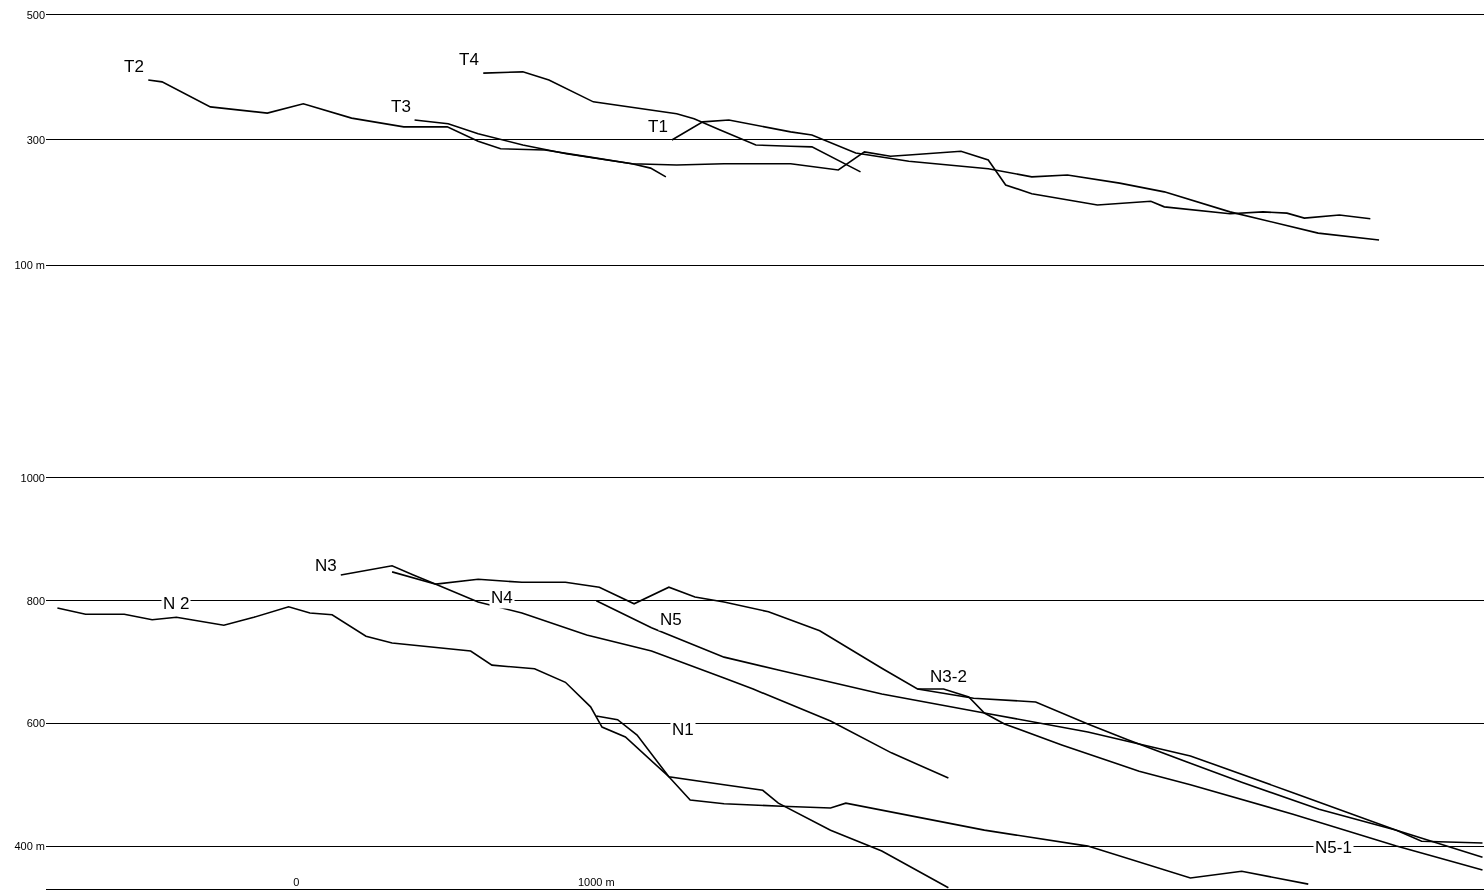  Describe the element at coordinates (671, 619) in the screenshot. I see `annotation: N5` at that location.